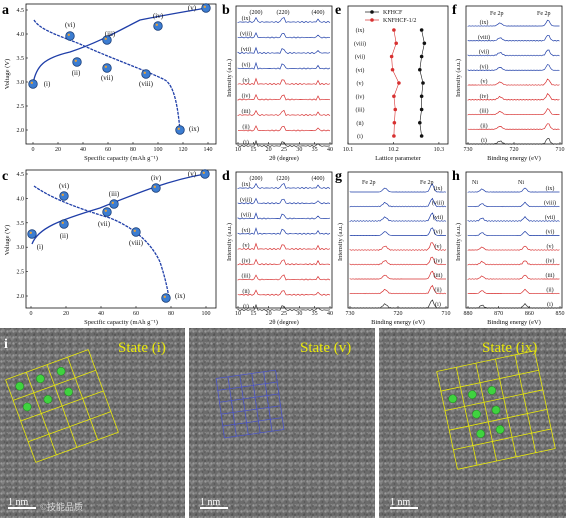 The height and width of the screenshot is (518, 566). What do you see at coordinates (509, 348) in the screenshot?
I see `state-label-ix: State (ix)` at bounding box center [509, 348].